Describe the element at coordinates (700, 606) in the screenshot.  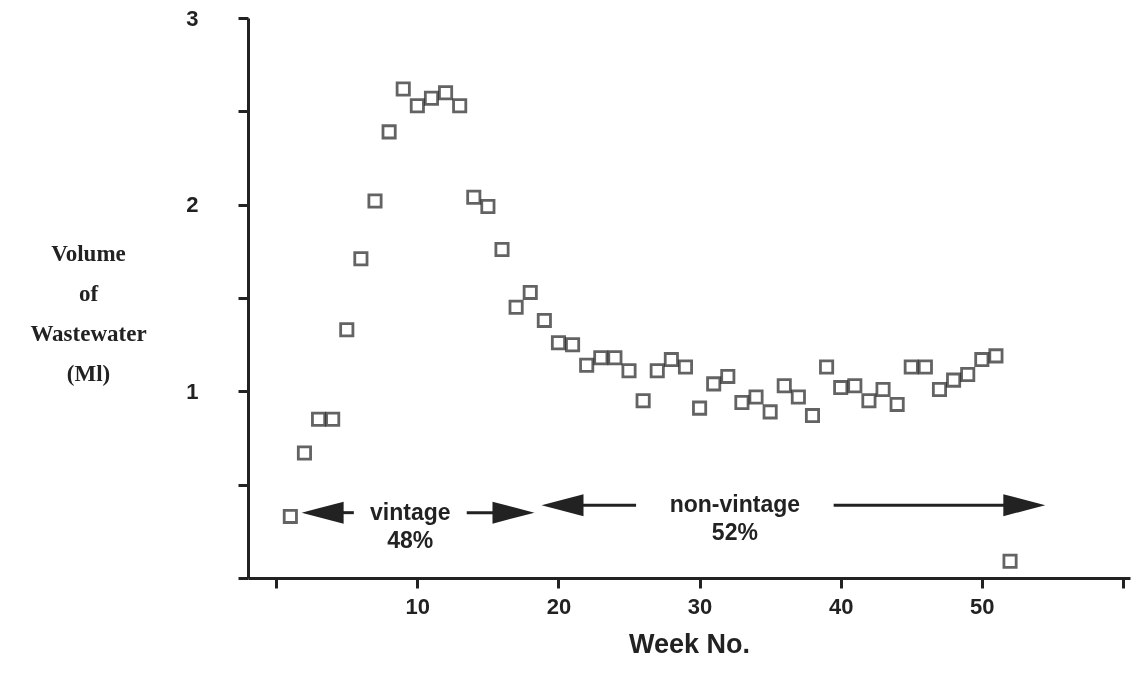
I see `x-tick-label: 30` at that location.